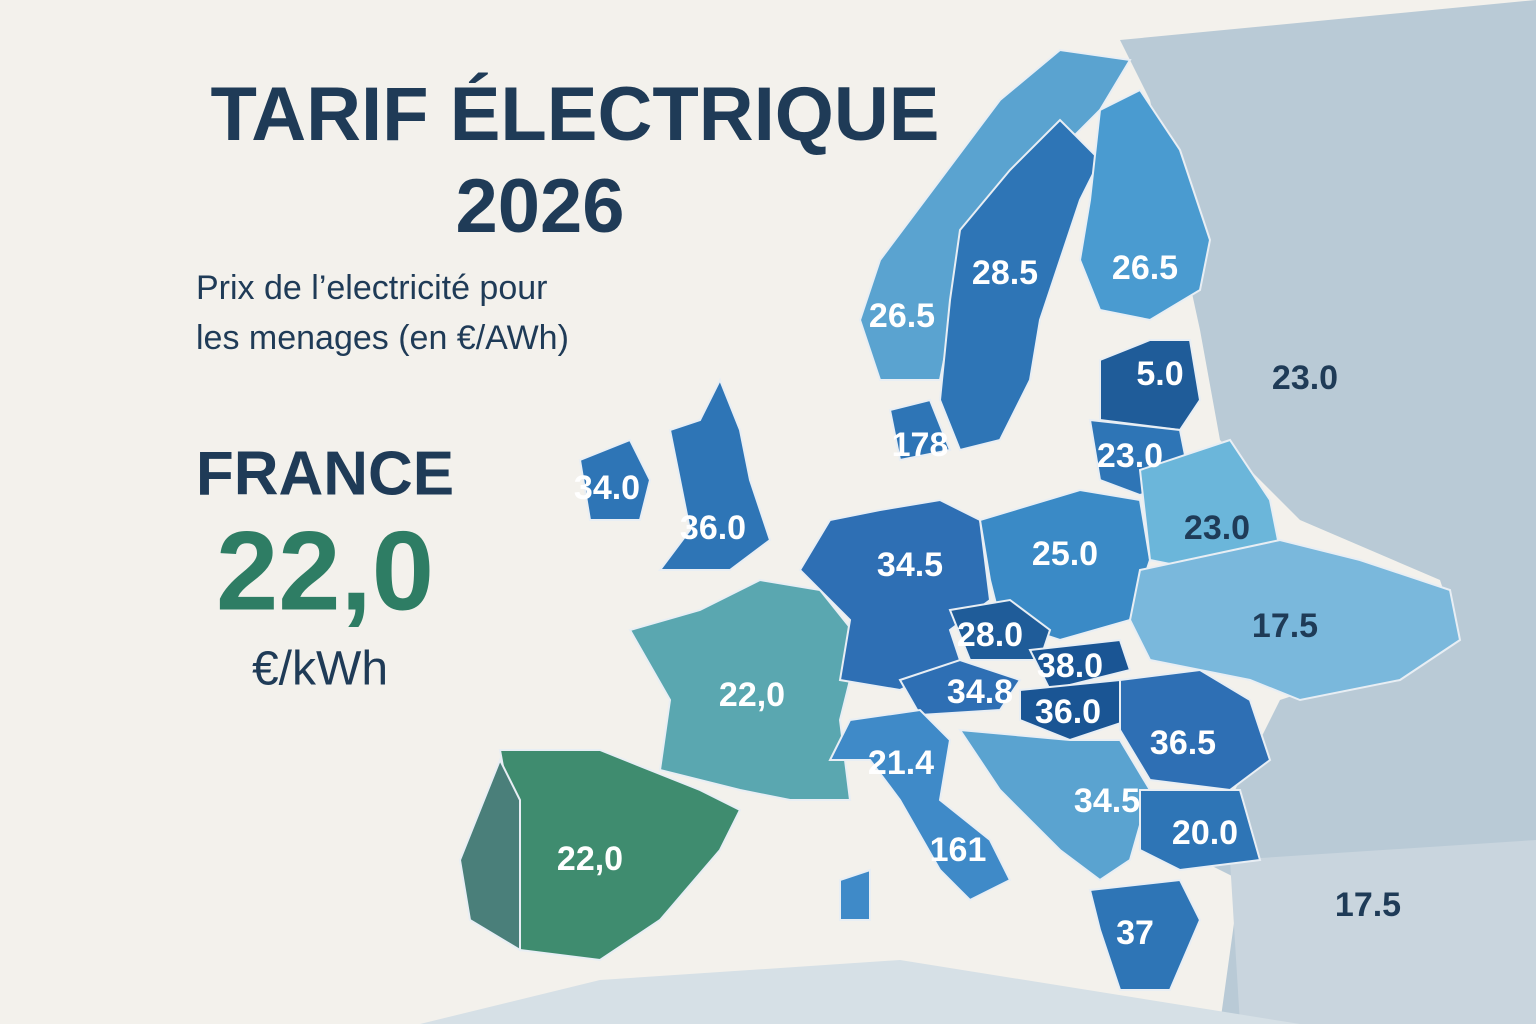  What do you see at coordinates (901, 763) in the screenshot?
I see `region-label: 21.4` at bounding box center [901, 763].